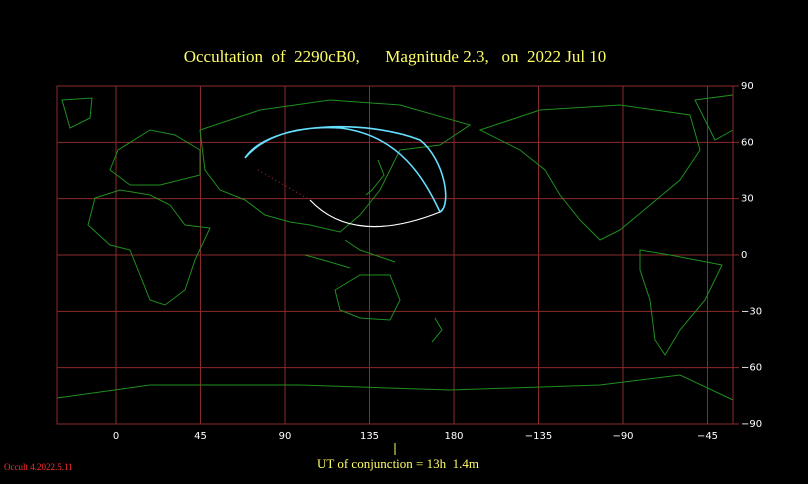 This screenshot has height=484, width=808. Describe the element at coordinates (395, 387) in the screenshot. I see `antarctica` at that location.